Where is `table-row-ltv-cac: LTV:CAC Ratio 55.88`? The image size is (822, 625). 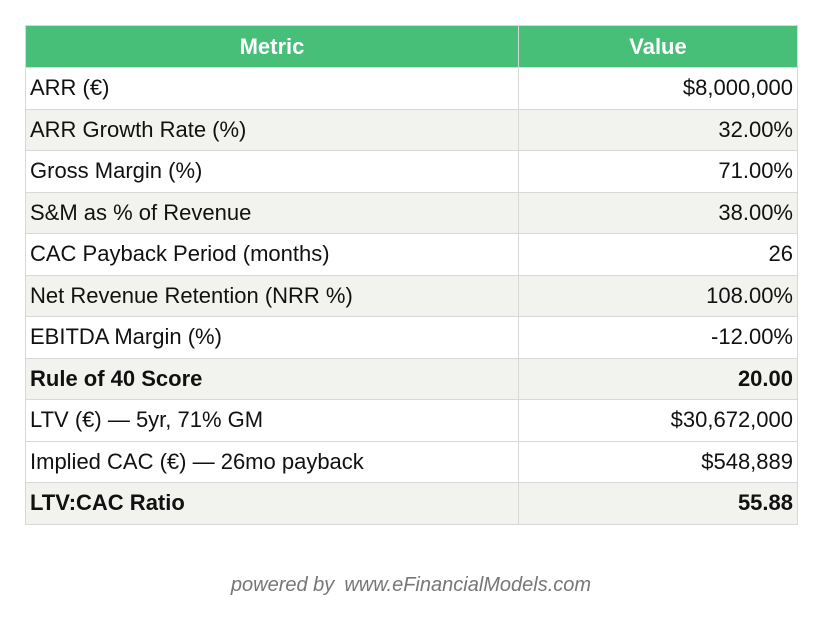
table-row-ltv-cac: LTV:CAC Ratio 55.88 is located at coordinates (411, 503).